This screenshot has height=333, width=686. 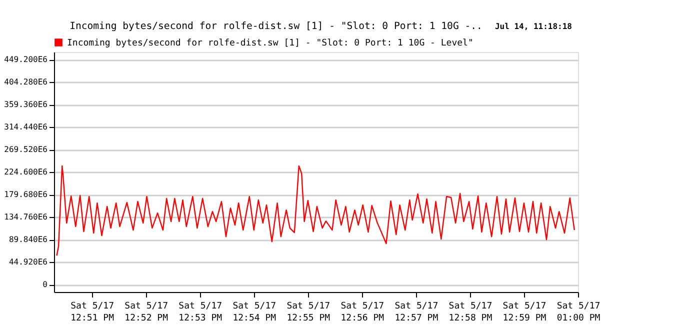 I want to click on y-tick-label: 89.840E6, so click(x=28, y=239).